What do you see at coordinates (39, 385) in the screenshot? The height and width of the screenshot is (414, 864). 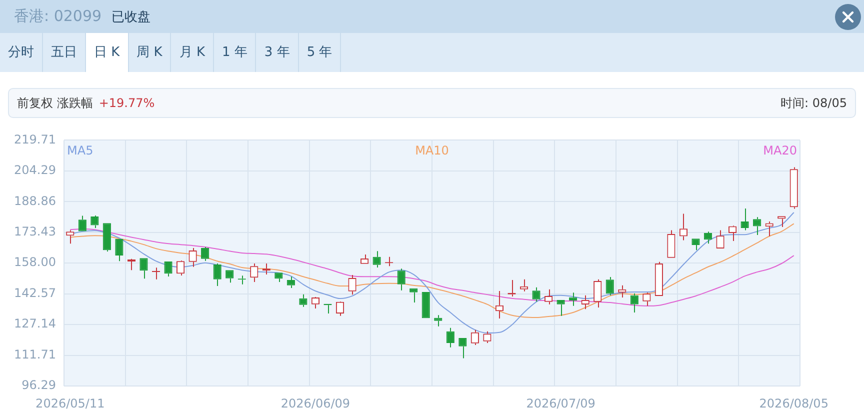 I see `y-tick-label: 96.29` at bounding box center [39, 385].